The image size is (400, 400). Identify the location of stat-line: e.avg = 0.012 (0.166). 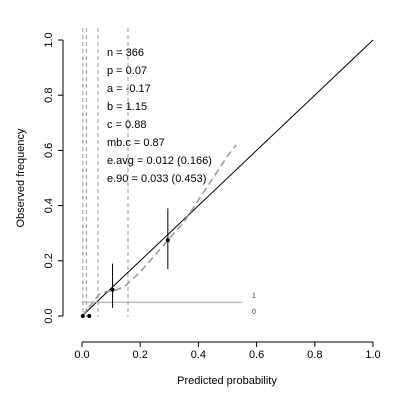
(159, 161).